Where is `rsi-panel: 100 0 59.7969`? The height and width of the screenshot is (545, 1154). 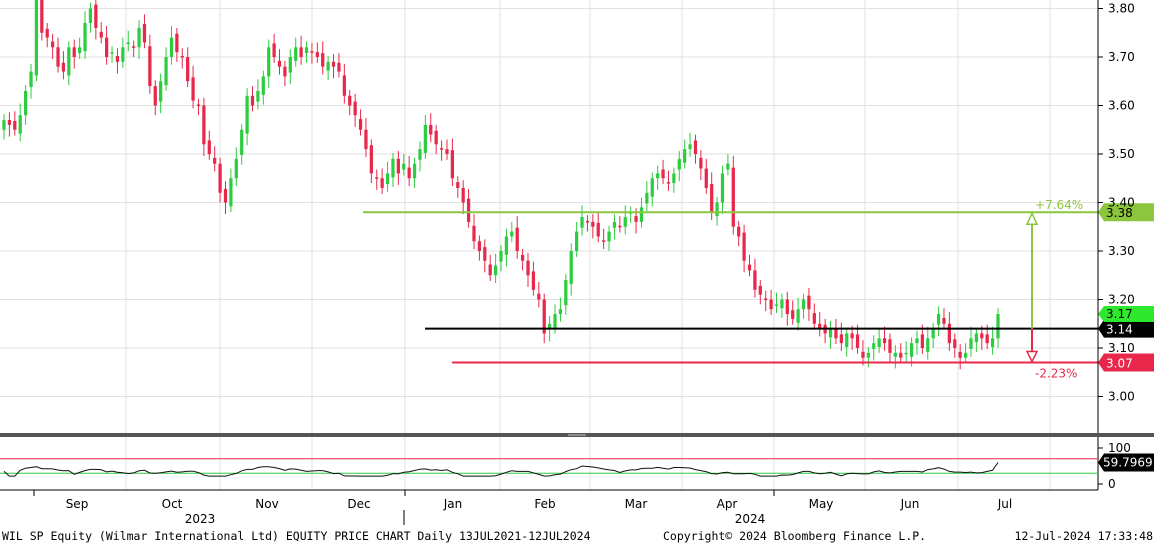
rsi-panel: 100 0 59.7969 is located at coordinates (577, 464).